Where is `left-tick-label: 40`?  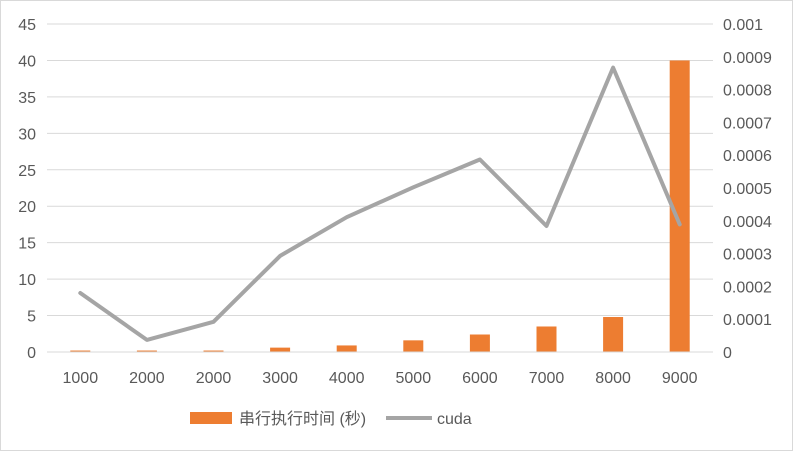
left-tick-label: 40 is located at coordinates (27, 61).